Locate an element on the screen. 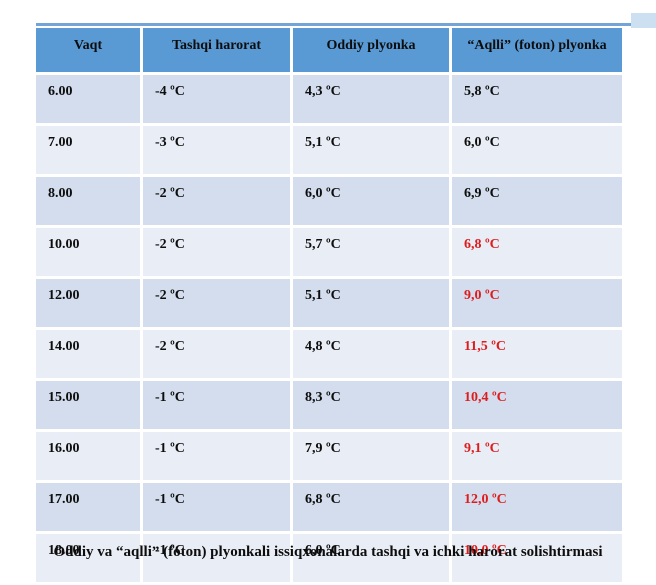 The height and width of the screenshot is (585, 656). table-row: 12.00 -2 ºC 5,1 ºC 9,0 ºC is located at coordinates (329, 303).